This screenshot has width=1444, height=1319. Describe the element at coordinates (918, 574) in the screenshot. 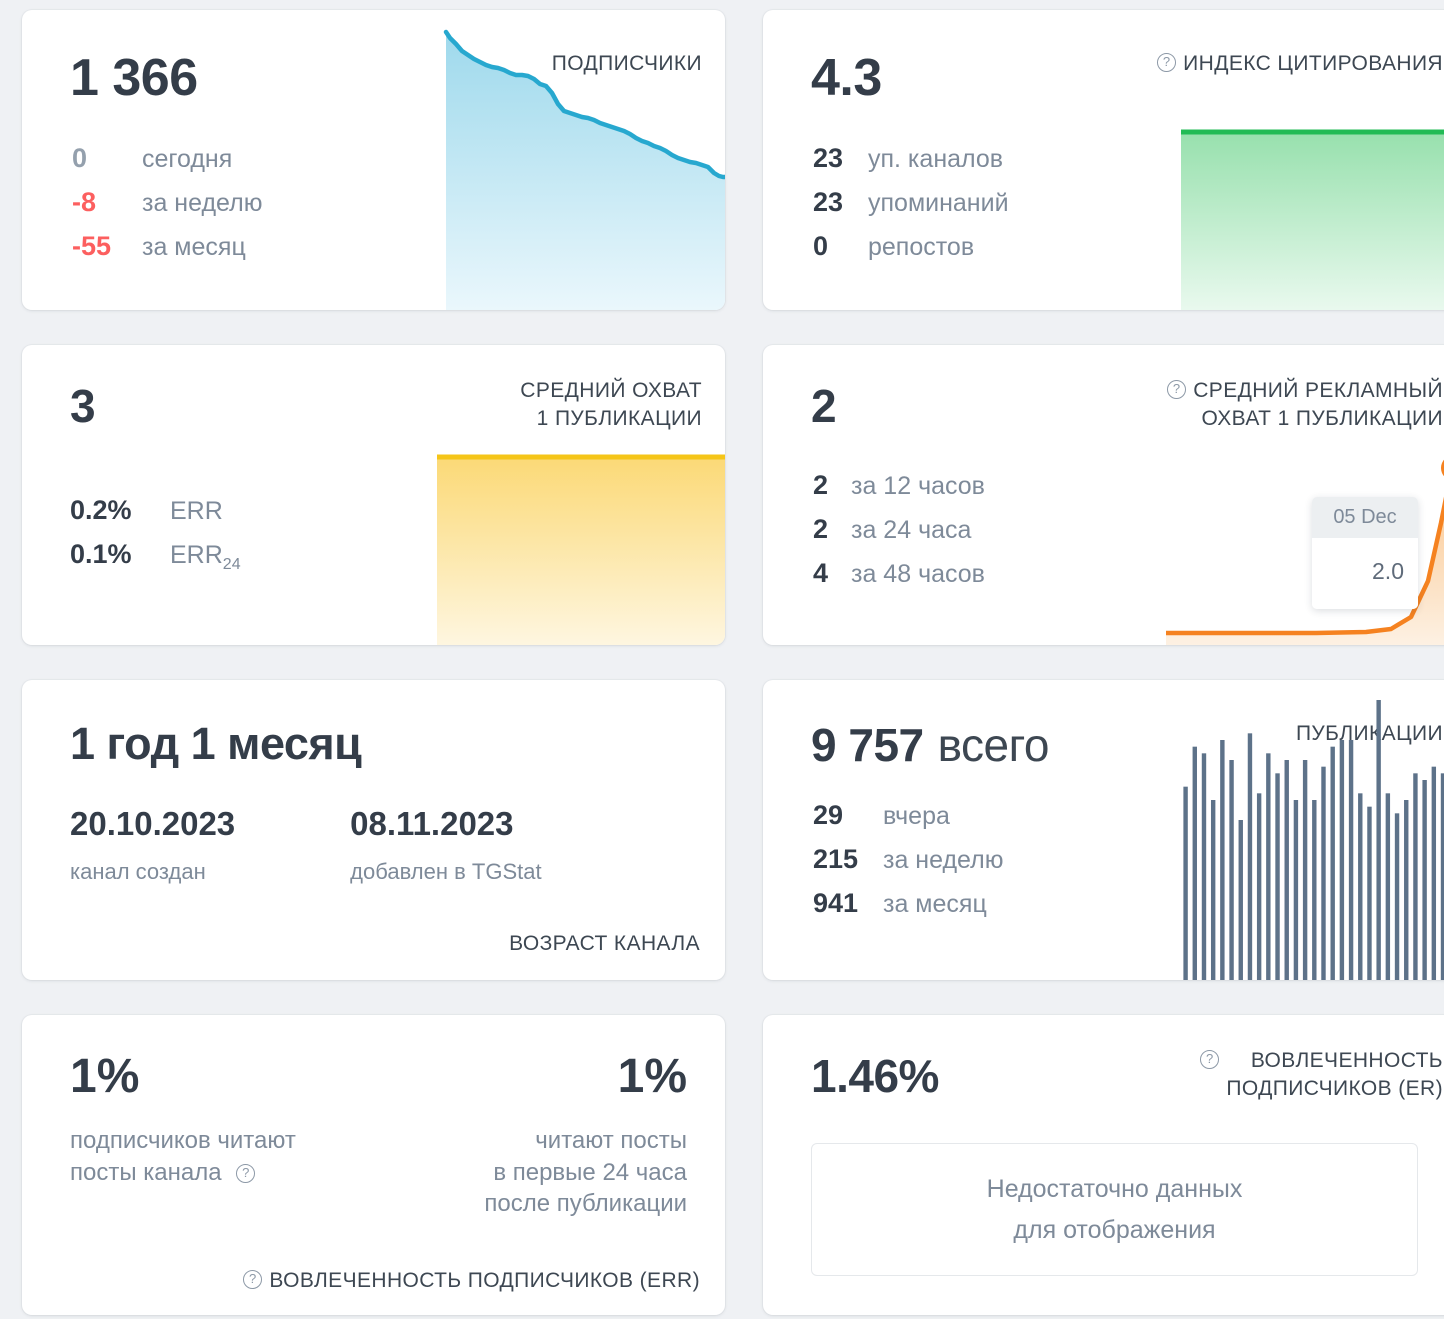

I see `ad-reach-48h-label: за 48 часов` at that location.